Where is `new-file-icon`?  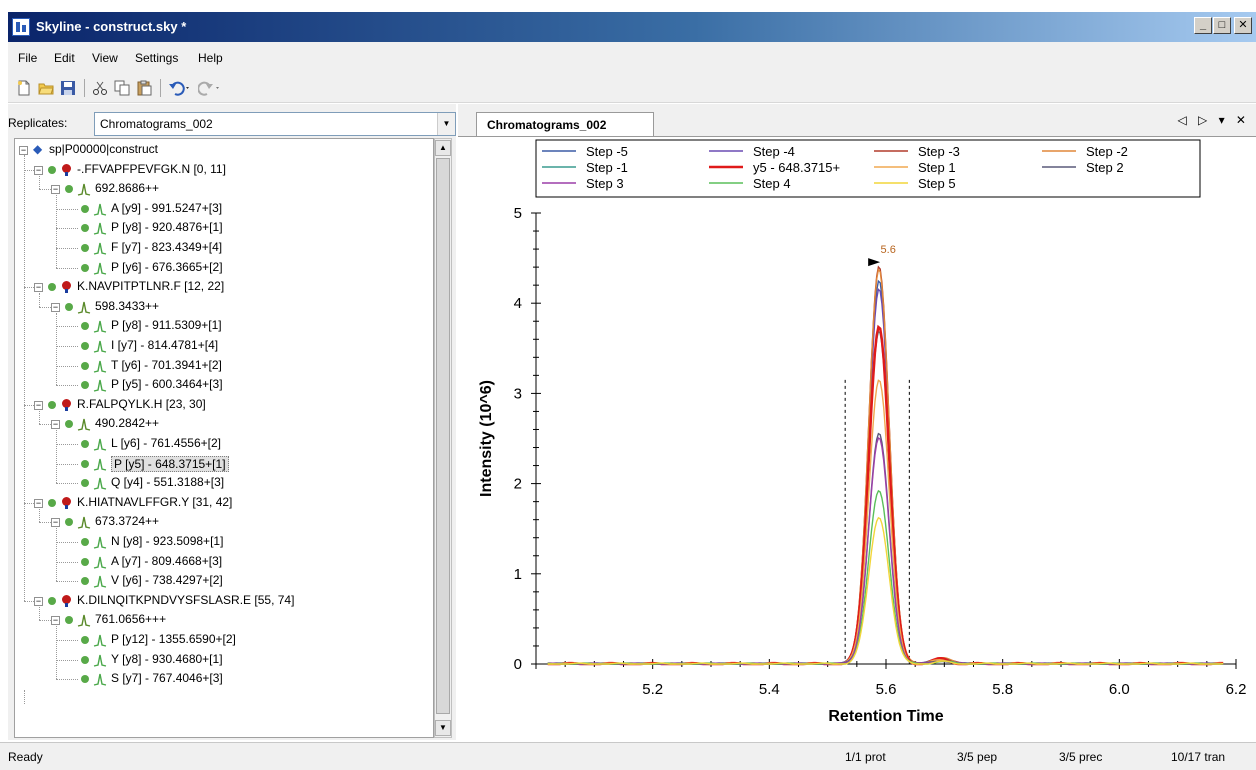
new-file-icon is located at coordinates (24, 88).